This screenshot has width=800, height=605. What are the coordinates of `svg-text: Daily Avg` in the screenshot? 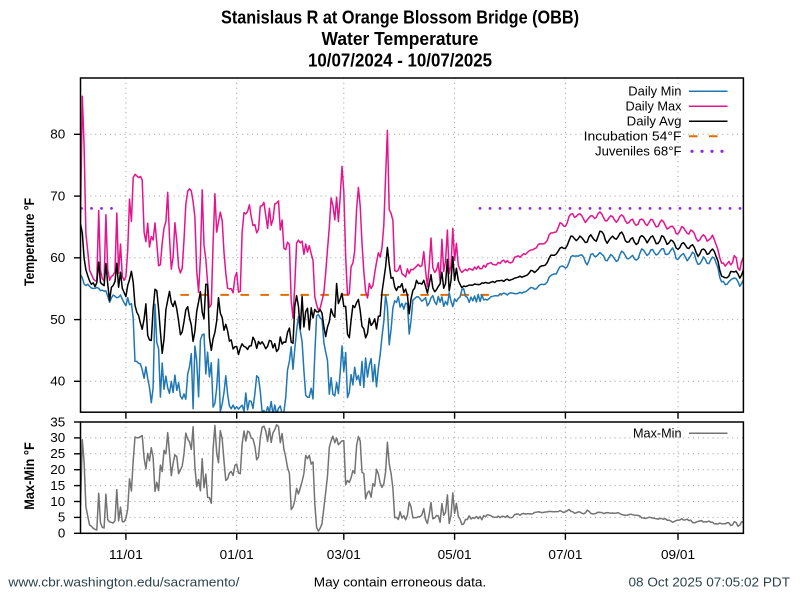 It's located at (654, 121).